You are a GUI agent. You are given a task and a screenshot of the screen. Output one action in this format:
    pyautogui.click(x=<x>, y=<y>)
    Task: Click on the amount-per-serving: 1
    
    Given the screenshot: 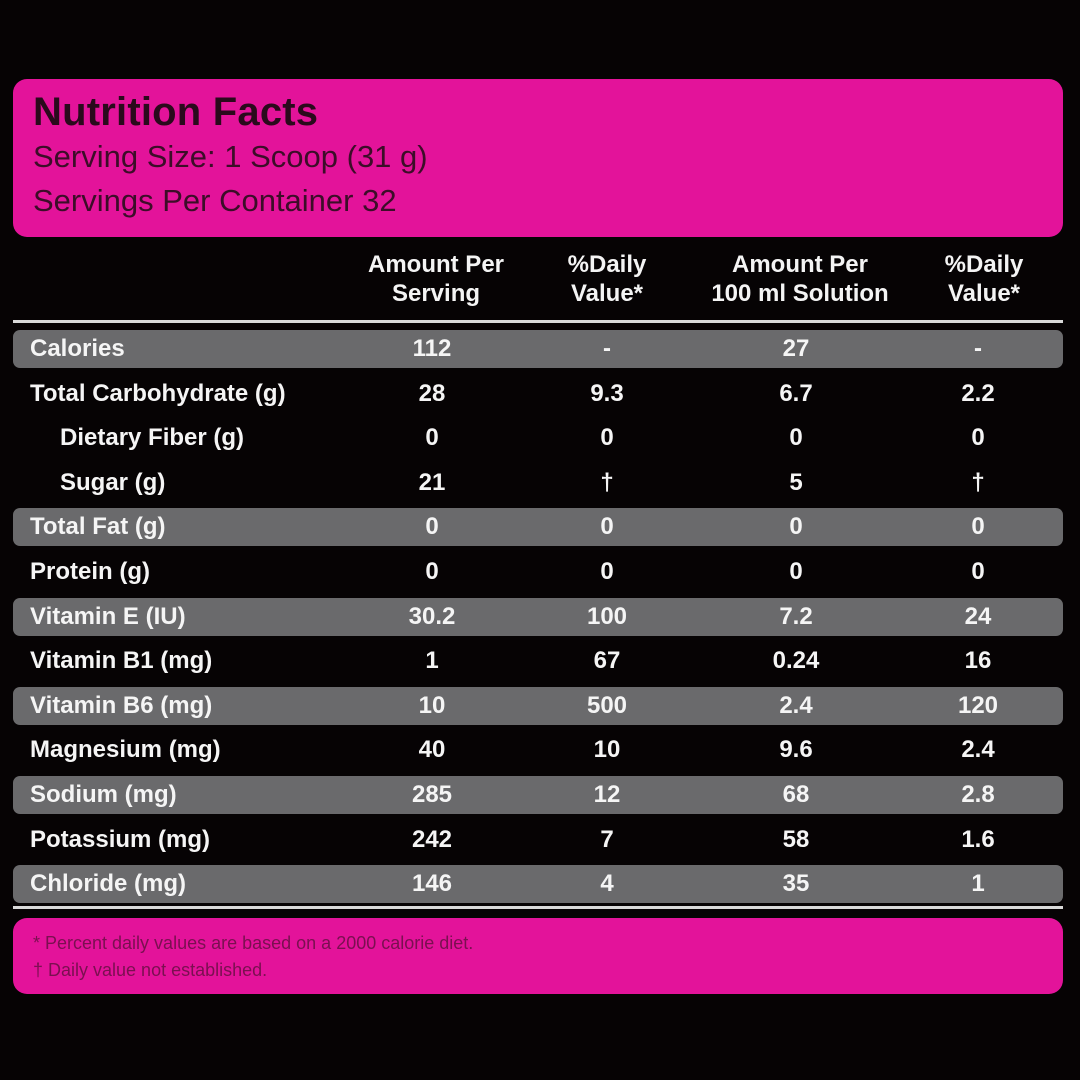 What is the action you would take?
    pyautogui.click(x=432, y=661)
    